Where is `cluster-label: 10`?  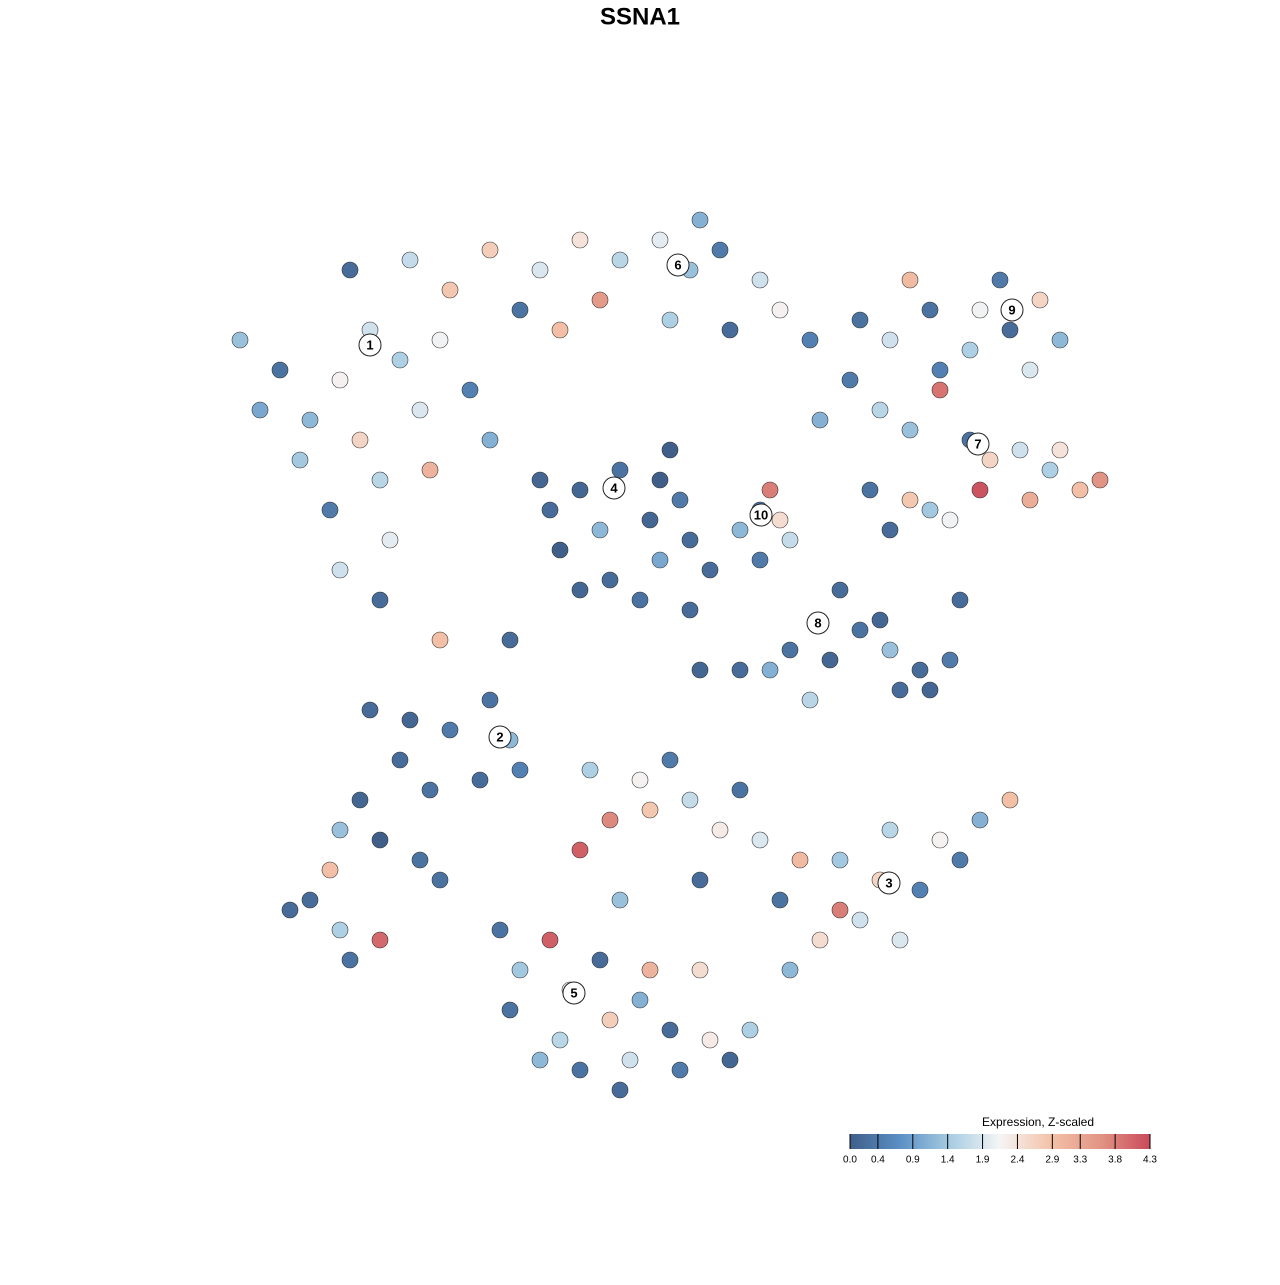
cluster-label: 10 is located at coordinates (761, 515).